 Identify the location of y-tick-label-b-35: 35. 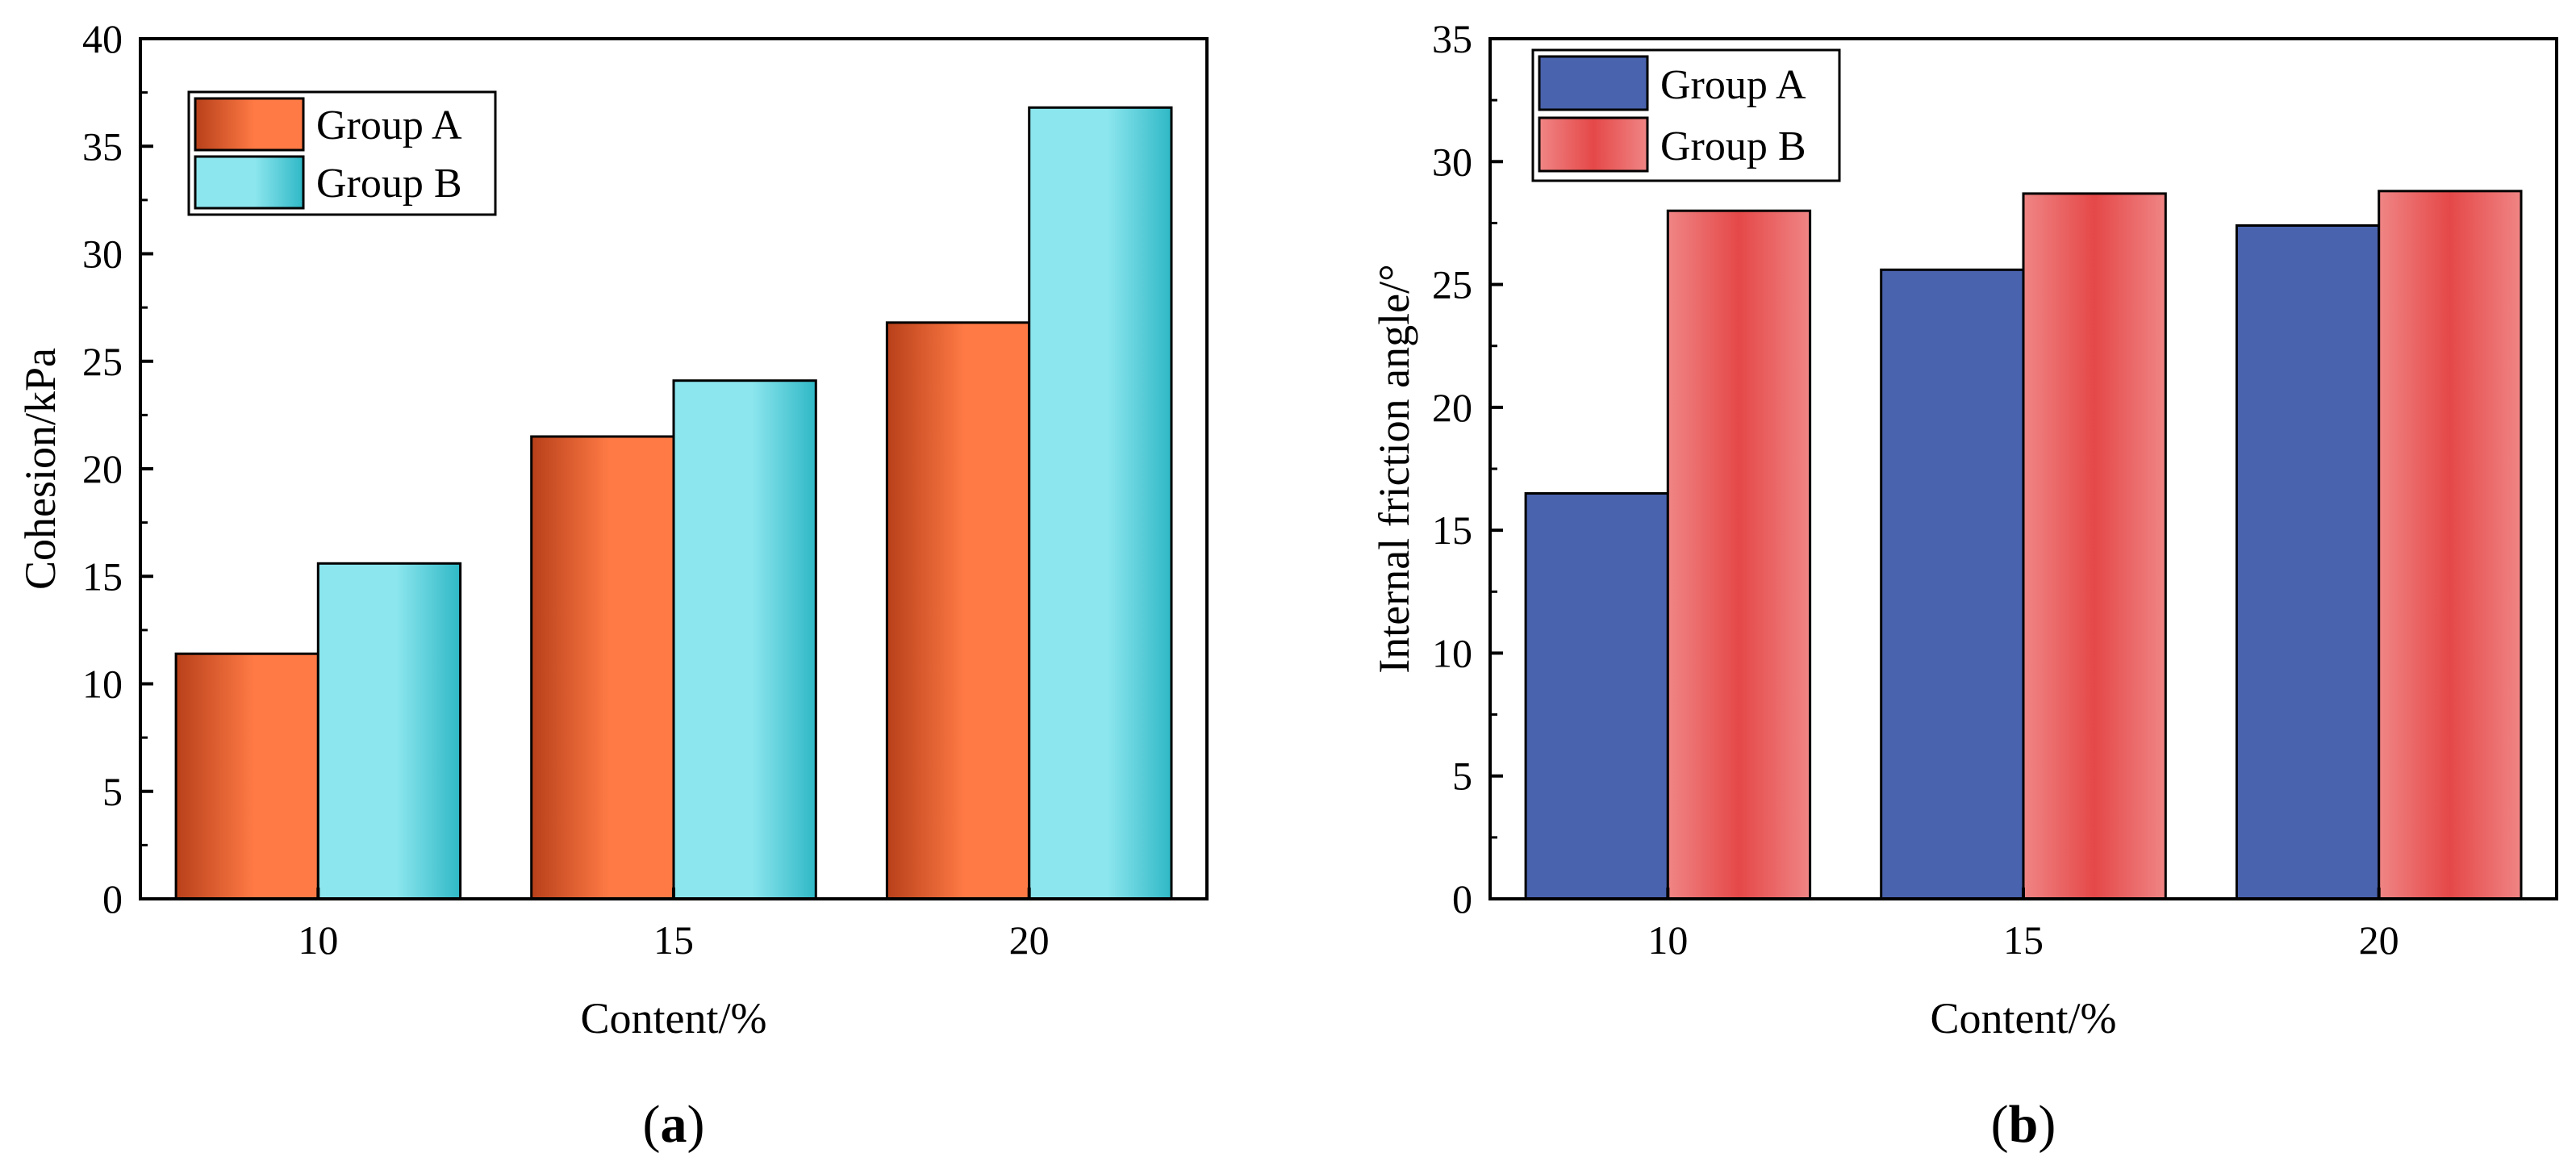
(1452, 38).